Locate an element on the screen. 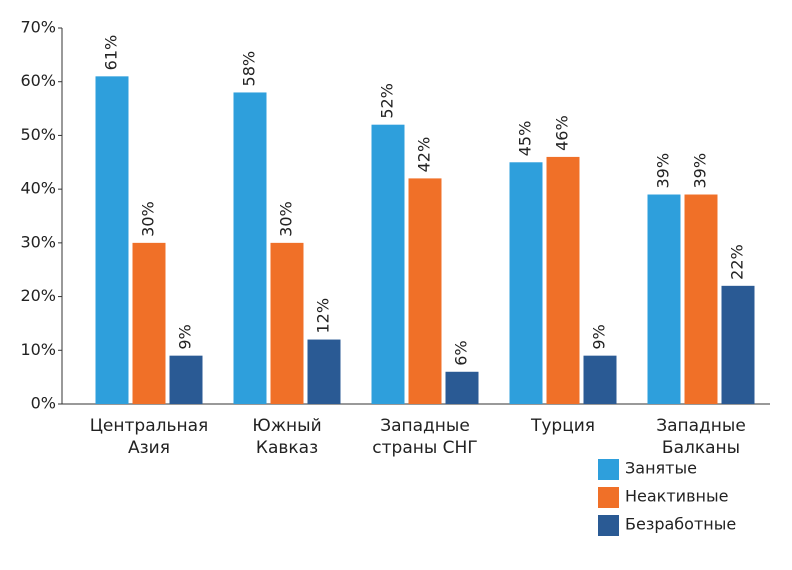  x-tick-label-line: страны СНГ is located at coordinates (424, 448).